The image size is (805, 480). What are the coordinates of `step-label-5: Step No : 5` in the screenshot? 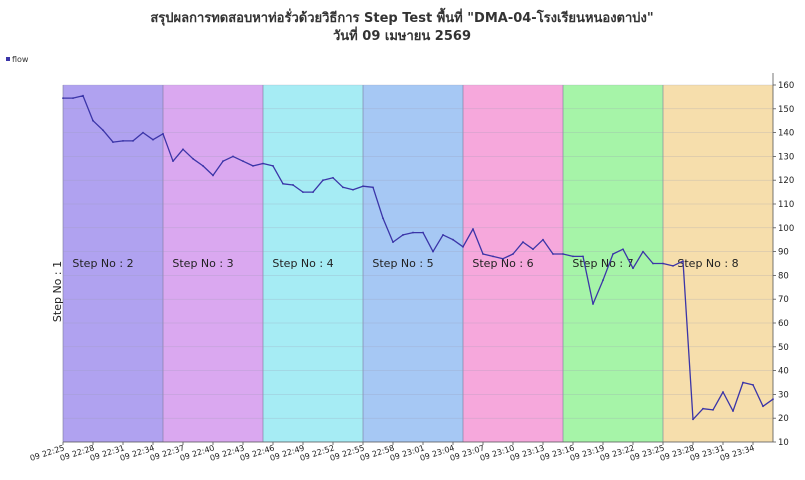 It's located at (402, 263).